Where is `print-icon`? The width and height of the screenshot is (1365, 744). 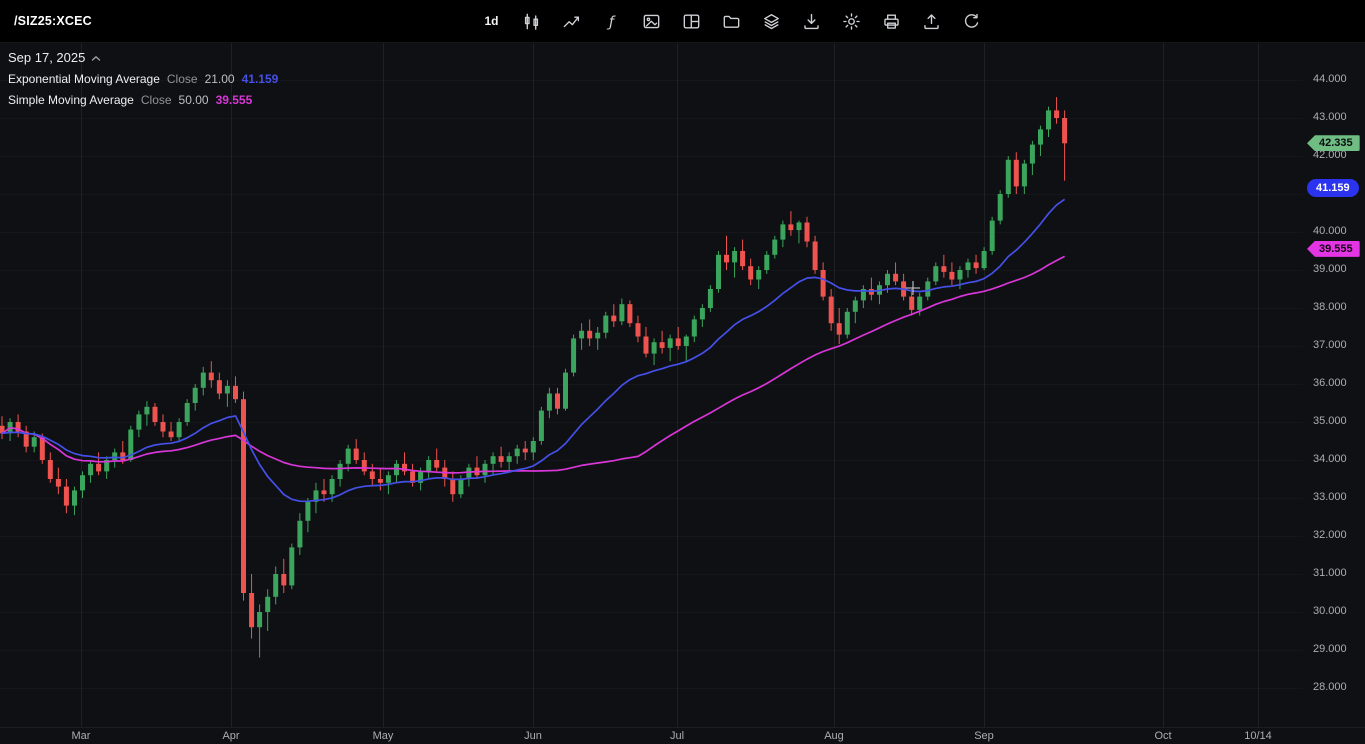
print-icon is located at coordinates (891, 21).